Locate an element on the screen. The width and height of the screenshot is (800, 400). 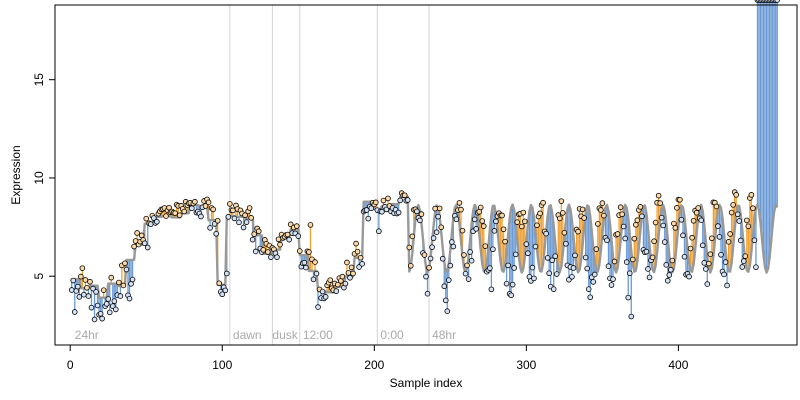
x-tick-label: 0 is located at coordinates (70, 365).